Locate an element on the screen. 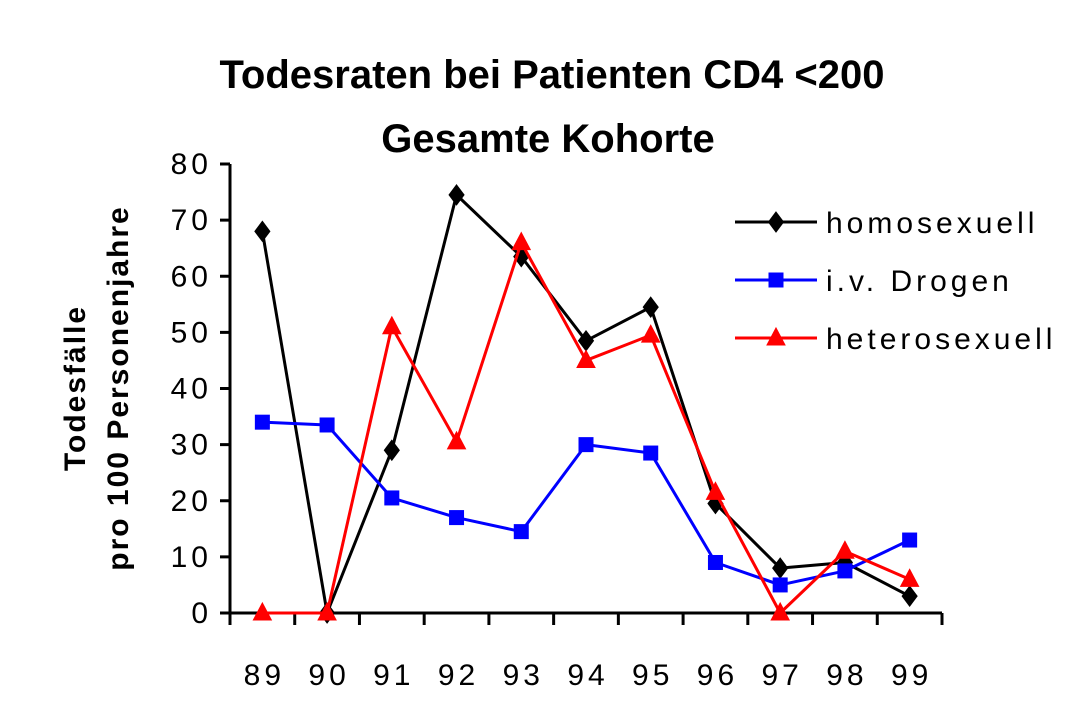  y-tick-label: 80 is located at coordinates (191, 164).